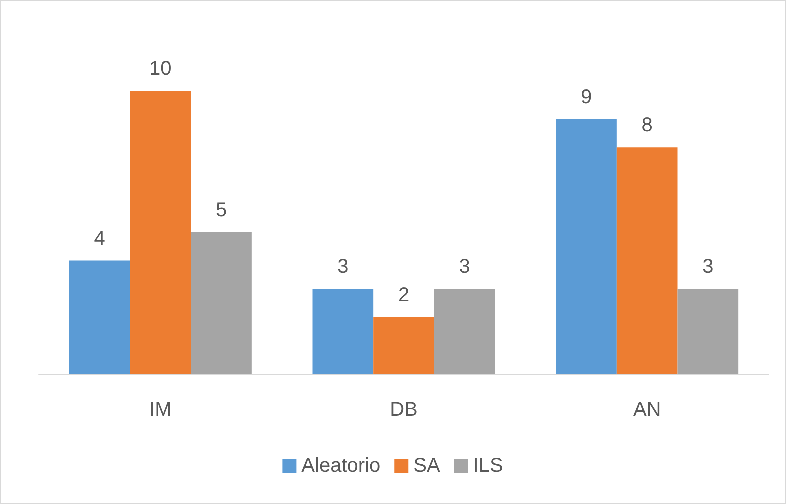 The image size is (786, 504). What do you see at coordinates (404, 295) in the screenshot?
I see `data-label: 2` at bounding box center [404, 295].